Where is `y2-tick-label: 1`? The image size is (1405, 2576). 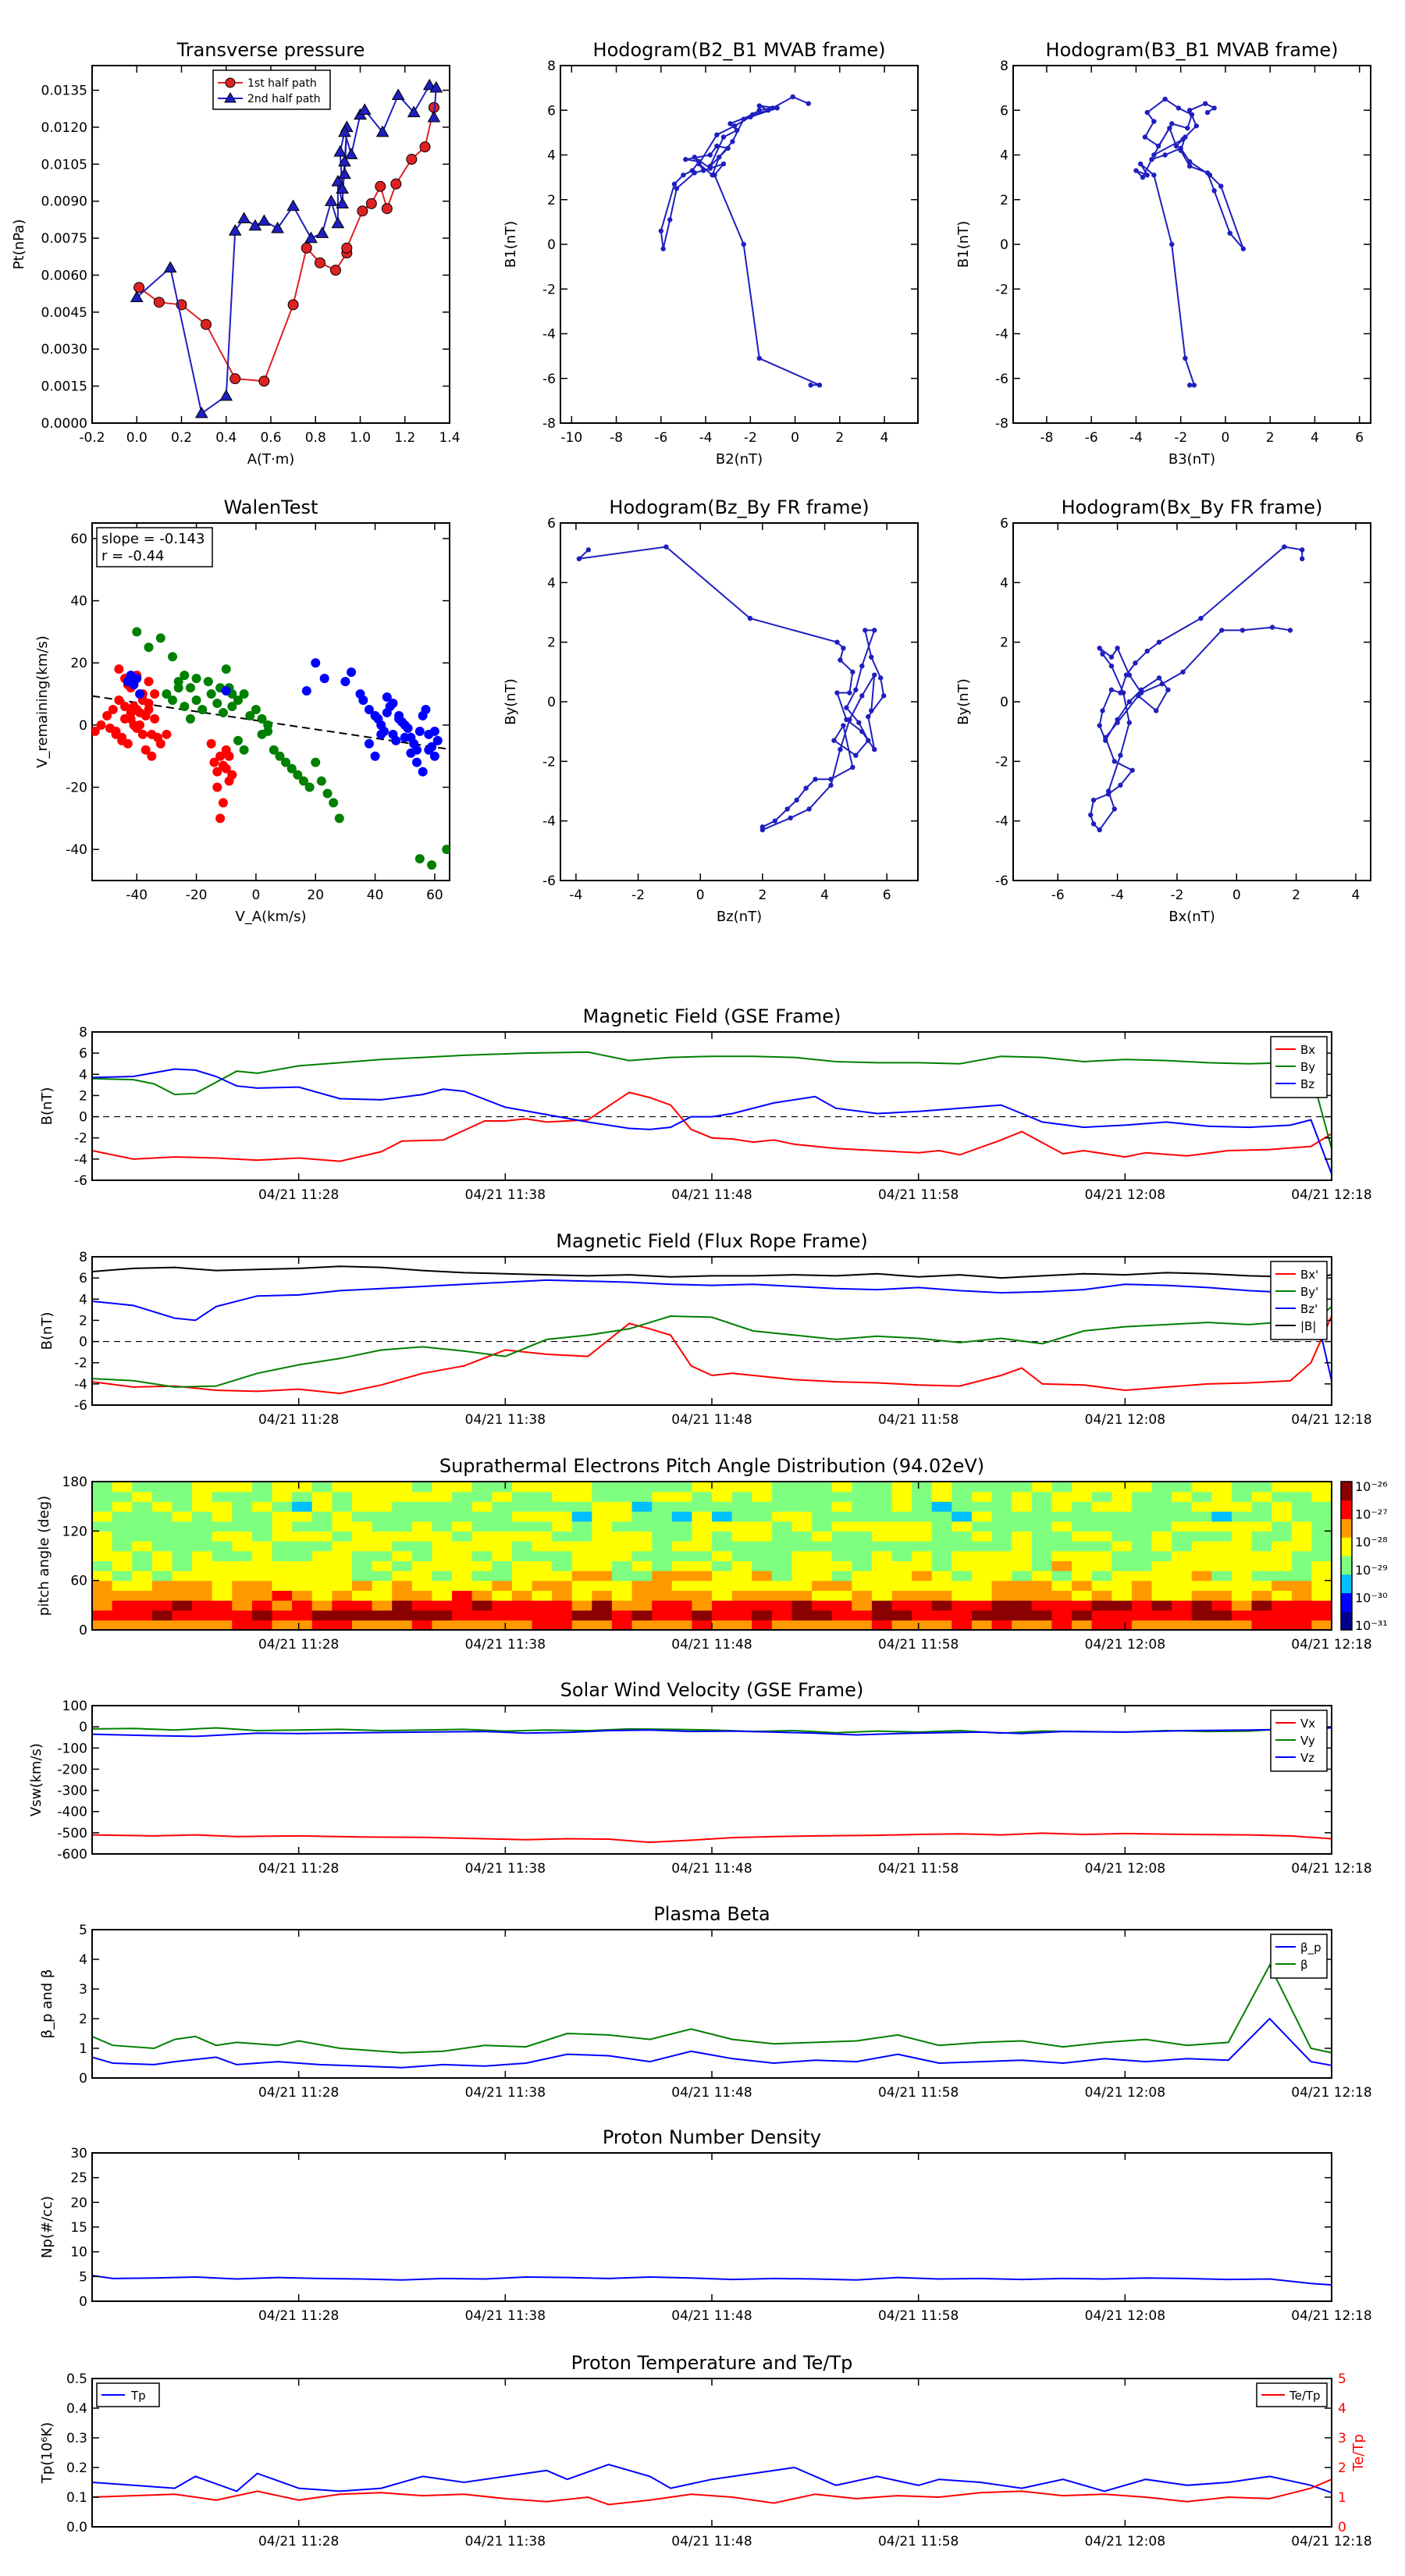 y2-tick-label: 1 is located at coordinates (1342, 2498).